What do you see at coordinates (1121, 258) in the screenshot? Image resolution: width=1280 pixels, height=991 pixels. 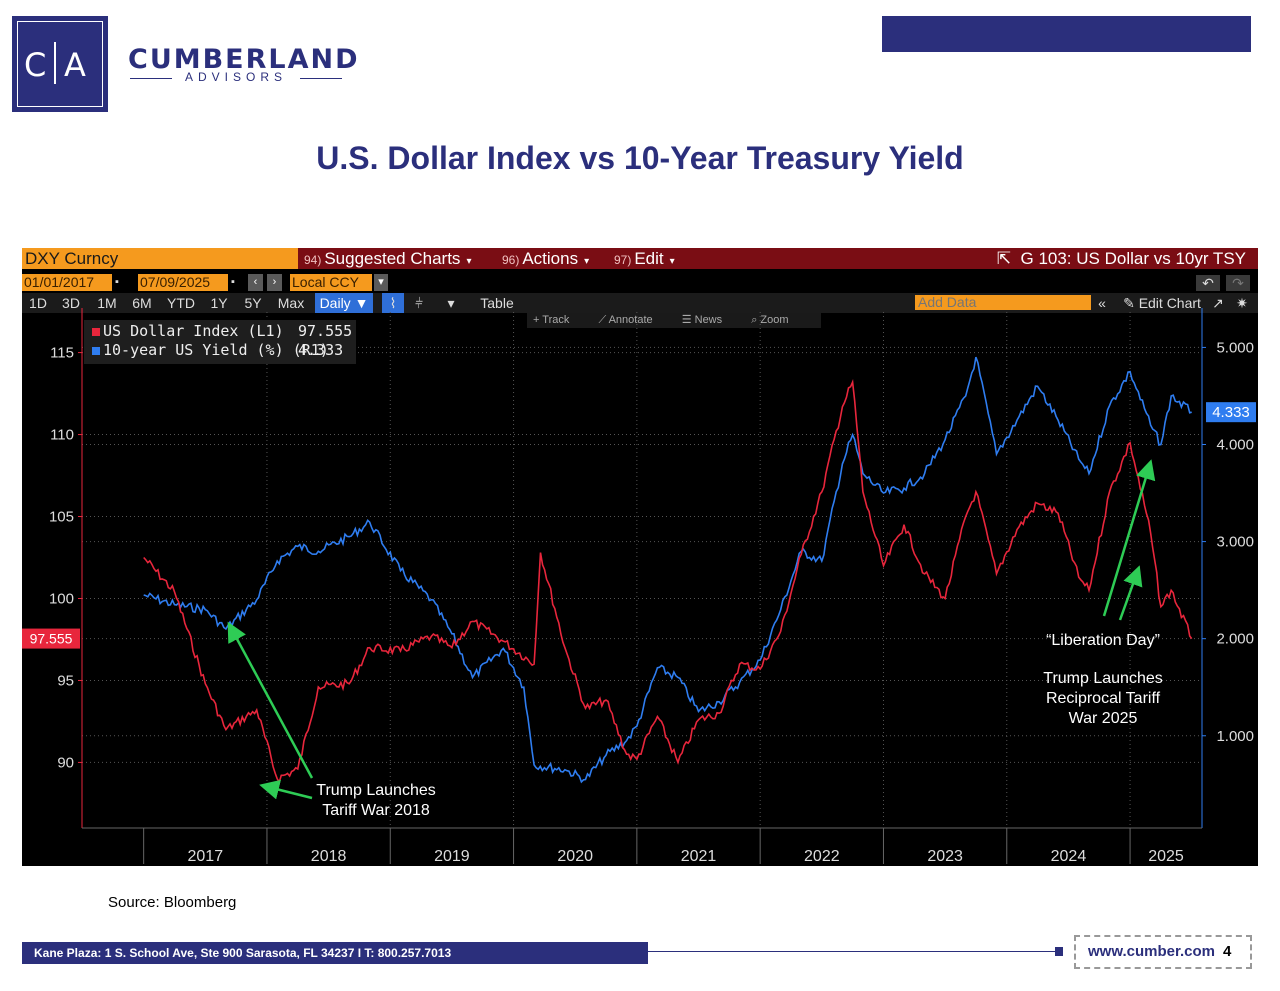 I see `chart-id-title: ⇱ G 103: US Dollar vs 10yr TSY` at bounding box center [1121, 258].